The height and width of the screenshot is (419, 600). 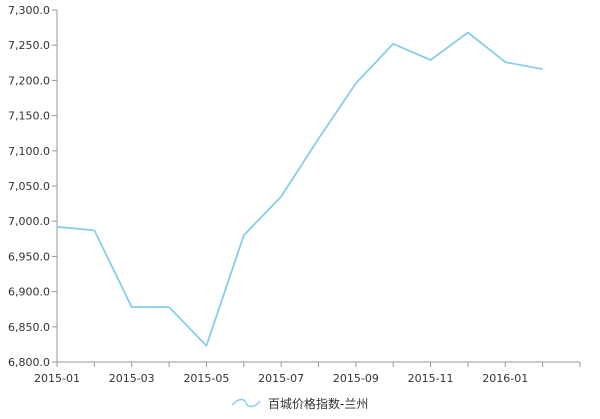 I want to click on x-tick-label: 2015-01, so click(x=57, y=378).